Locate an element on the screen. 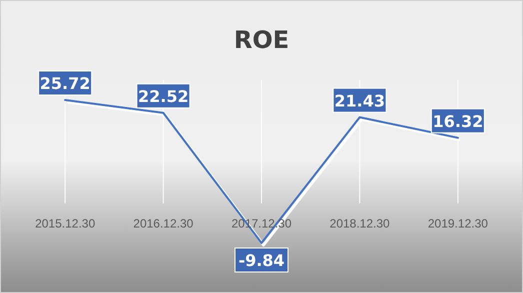 Image resolution: width=523 pixels, height=293 pixels. x-tick-label: 2016.12.30 is located at coordinates (163, 223).